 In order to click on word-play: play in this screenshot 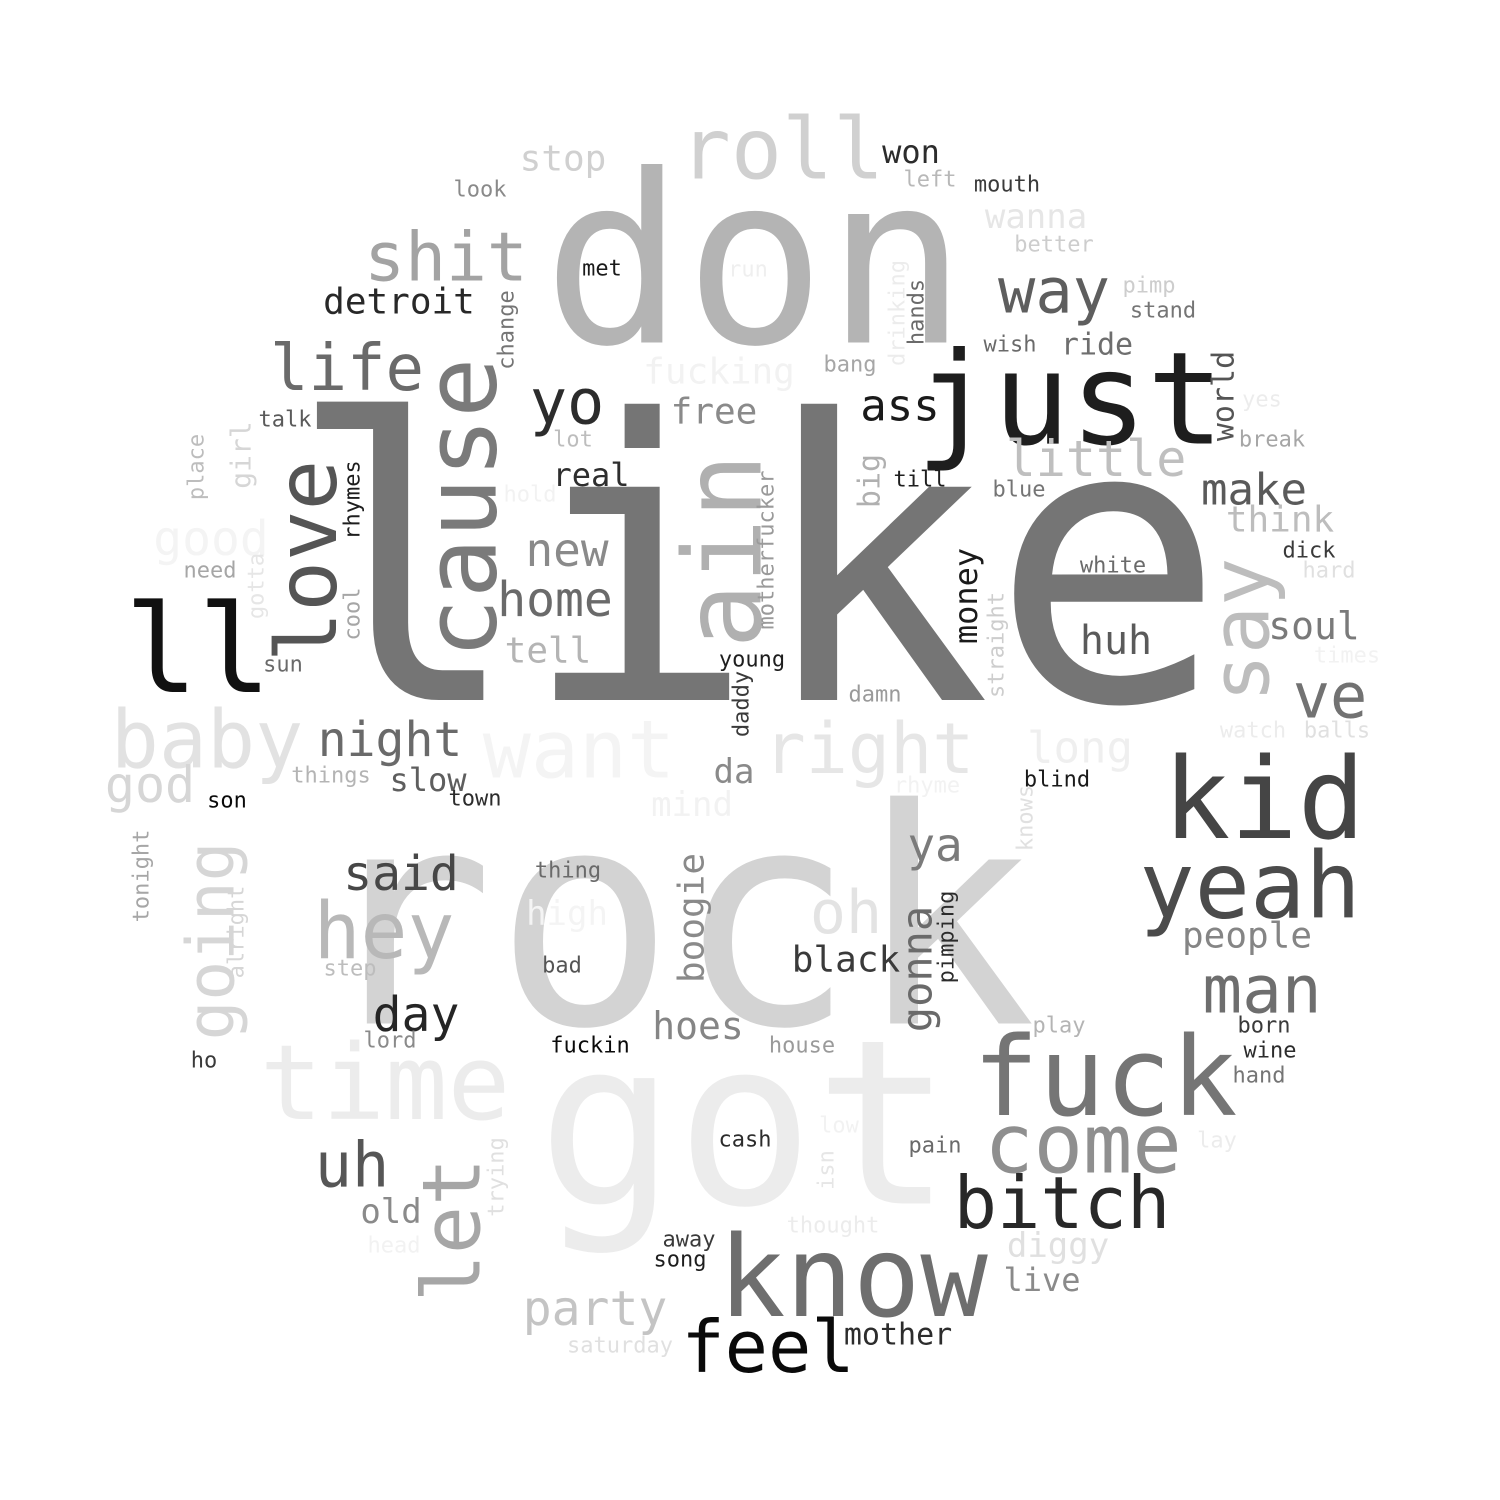, I will do `click(1059, 1026)`.